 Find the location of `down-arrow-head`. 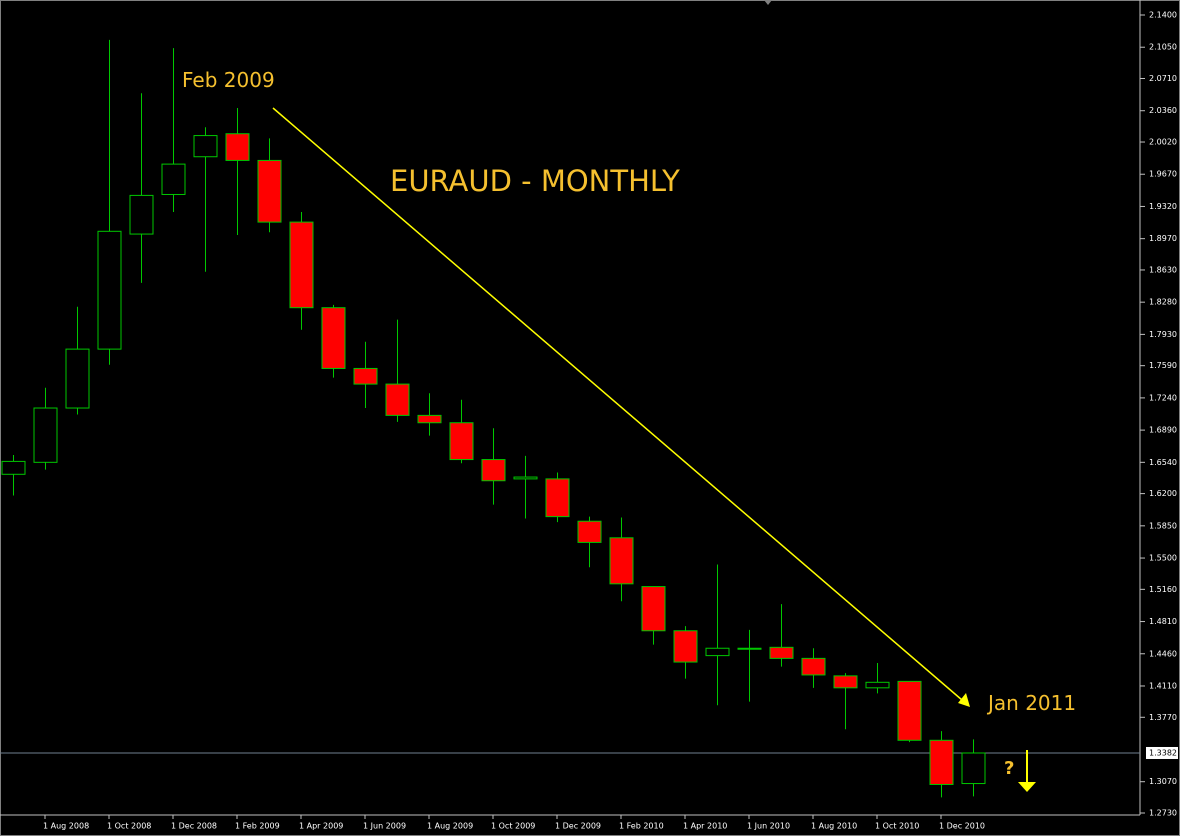

down-arrow-head is located at coordinates (1027, 787).